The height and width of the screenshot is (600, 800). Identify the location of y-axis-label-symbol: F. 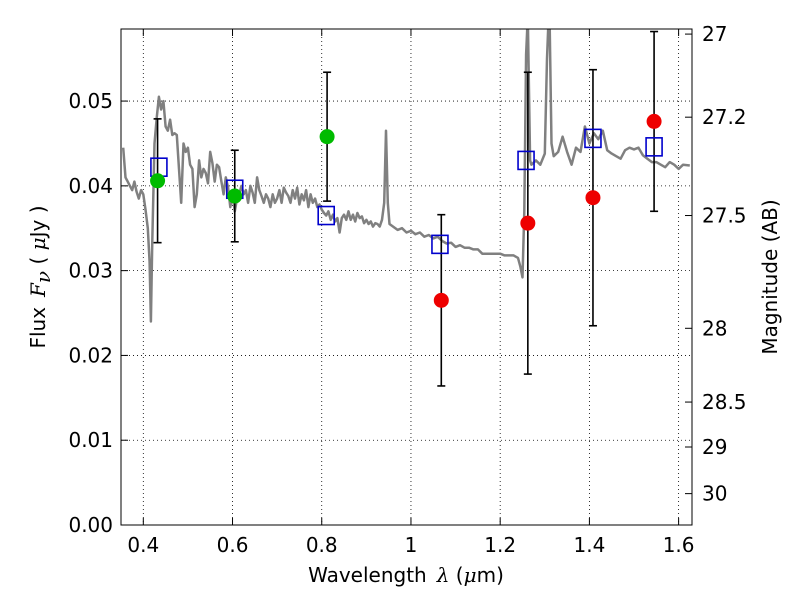
(38, 290).